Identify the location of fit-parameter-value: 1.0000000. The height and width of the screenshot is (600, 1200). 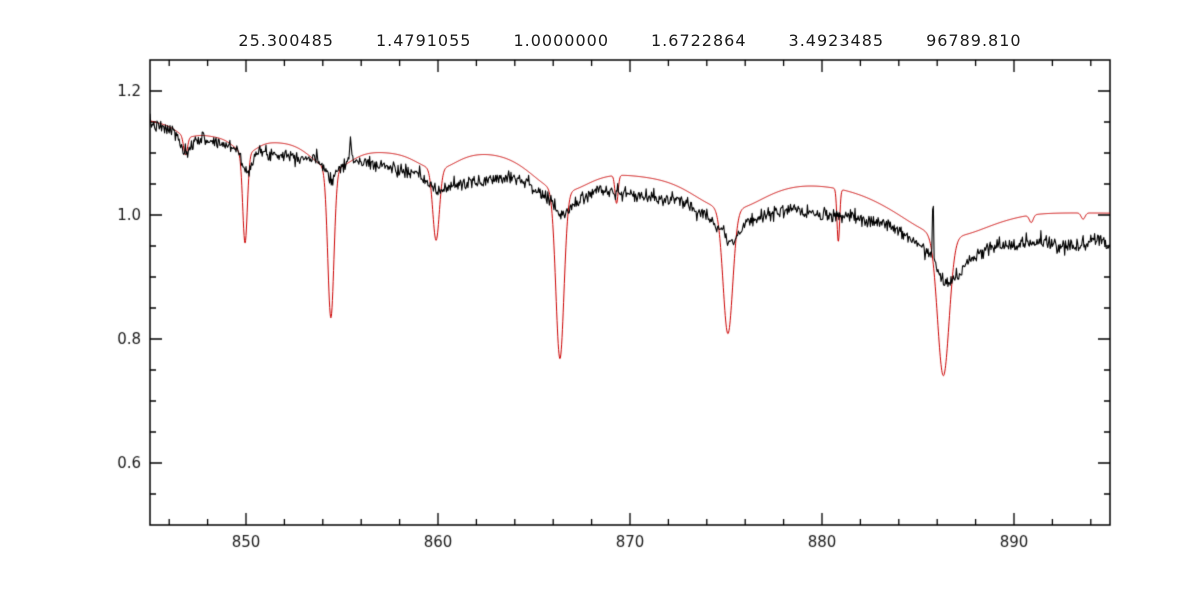
(561, 40).